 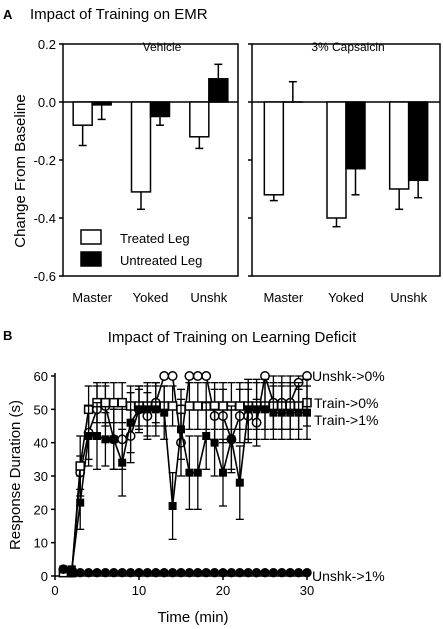 I want to click on series-label-train-1: Train->1%, so click(x=346, y=420).